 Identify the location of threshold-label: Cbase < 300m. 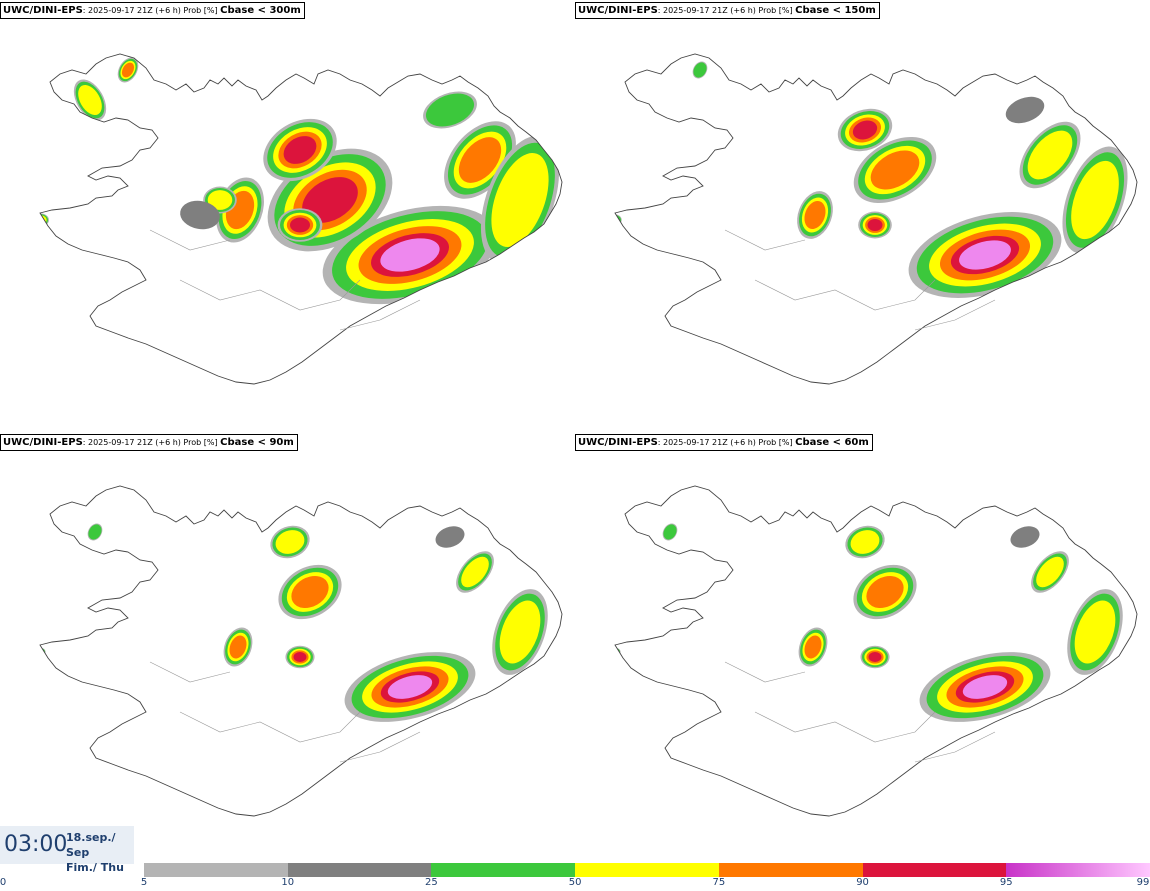
(260, 10).